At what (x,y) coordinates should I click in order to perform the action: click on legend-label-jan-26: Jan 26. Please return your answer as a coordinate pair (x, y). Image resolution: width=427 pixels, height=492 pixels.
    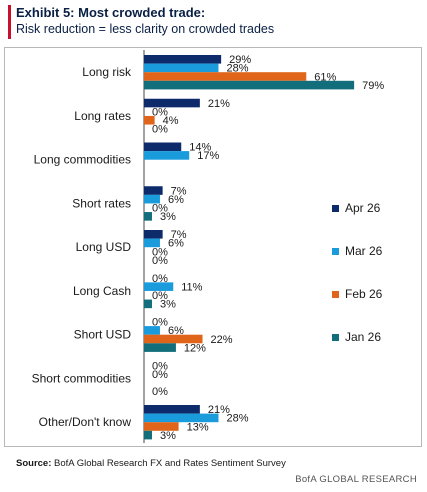
    Looking at the image, I should click on (363, 337).